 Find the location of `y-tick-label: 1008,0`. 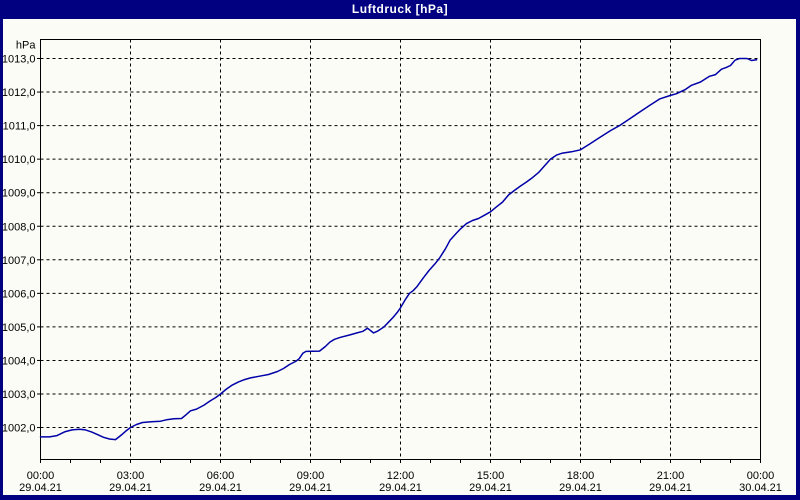

y-tick-label: 1008,0 is located at coordinates (19, 227).